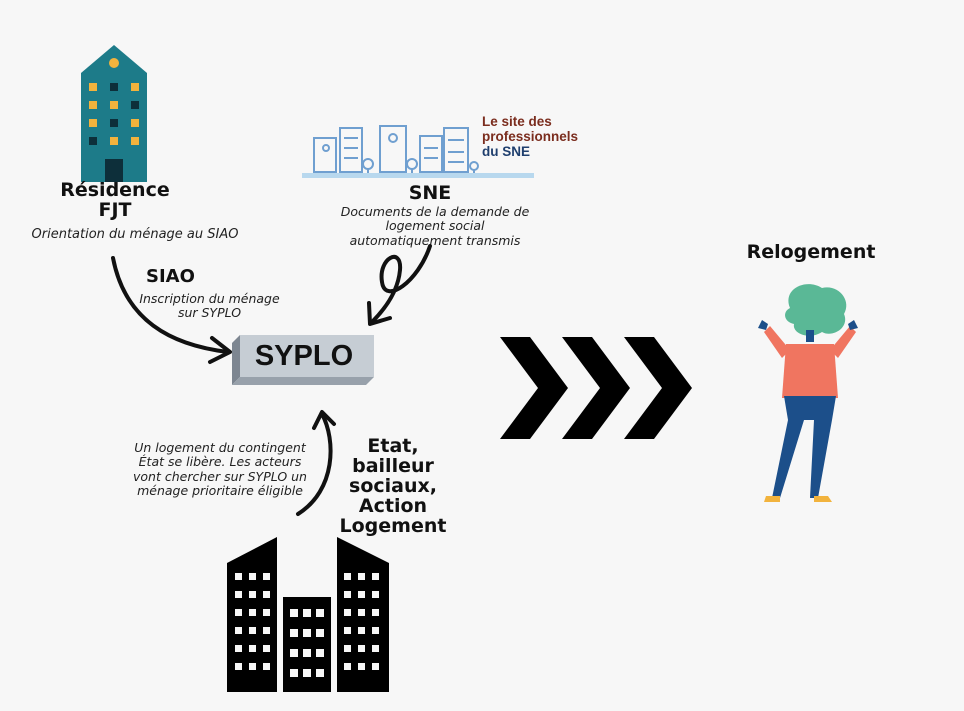  Describe the element at coordinates (304, 356) in the screenshot. I see `syplo-label: SYPLO` at that location.